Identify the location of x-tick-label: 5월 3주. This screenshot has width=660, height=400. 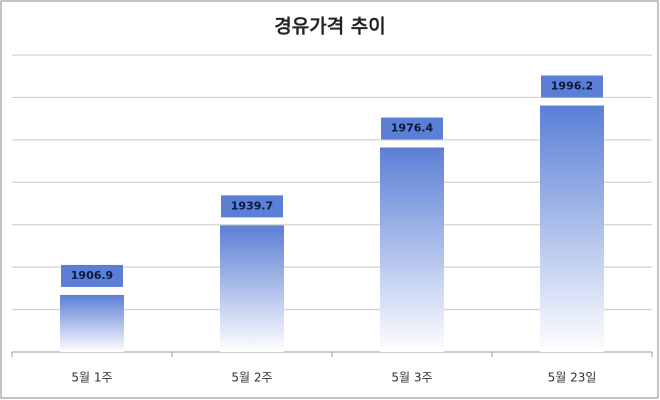
(411, 378).